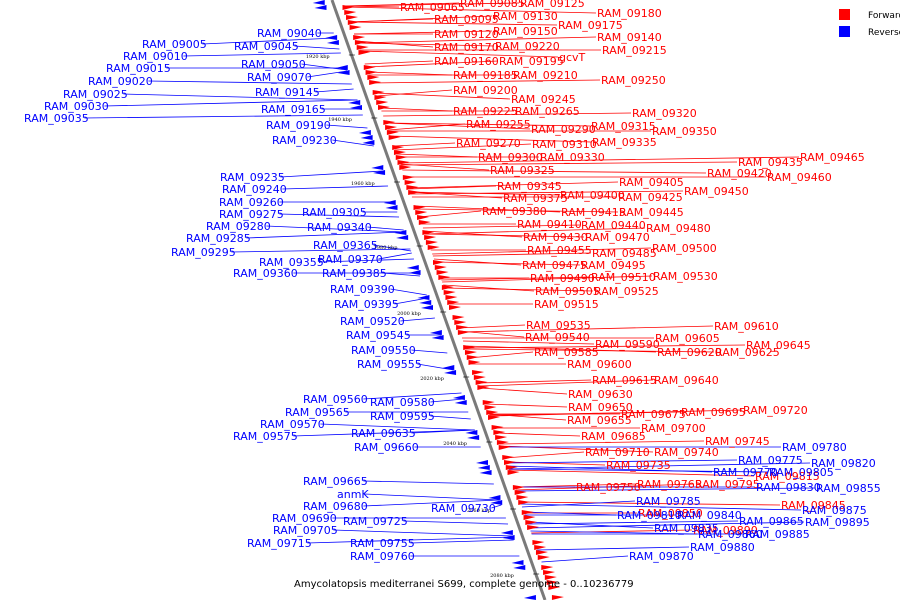 The width and height of the screenshot is (900, 600). What do you see at coordinates (566, 352) in the screenshot?
I see `gene-label-RAM_09585: RAM_09585` at bounding box center [566, 352].